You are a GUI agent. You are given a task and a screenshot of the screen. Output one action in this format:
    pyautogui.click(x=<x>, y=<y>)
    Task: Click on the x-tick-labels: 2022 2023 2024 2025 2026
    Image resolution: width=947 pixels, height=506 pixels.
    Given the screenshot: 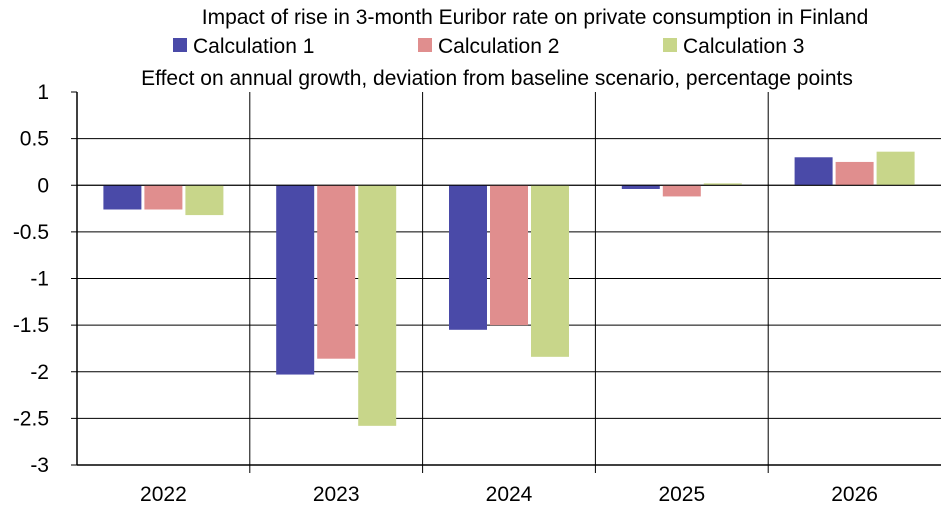 What is the action you would take?
    pyautogui.click(x=509, y=494)
    